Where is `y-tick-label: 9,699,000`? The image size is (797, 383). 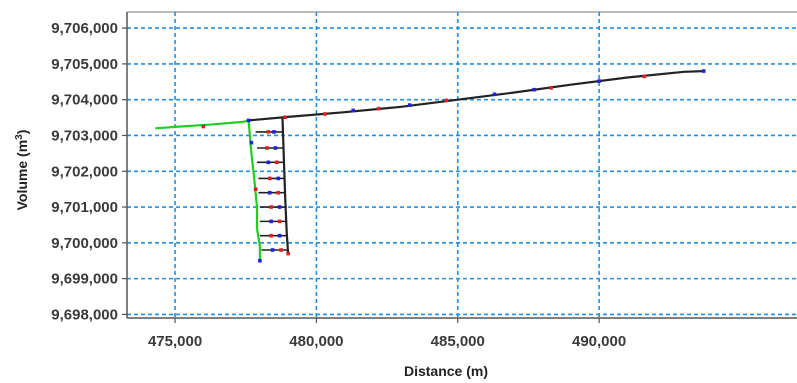
y-tick-label: 9,699,000 is located at coordinates (84, 279).